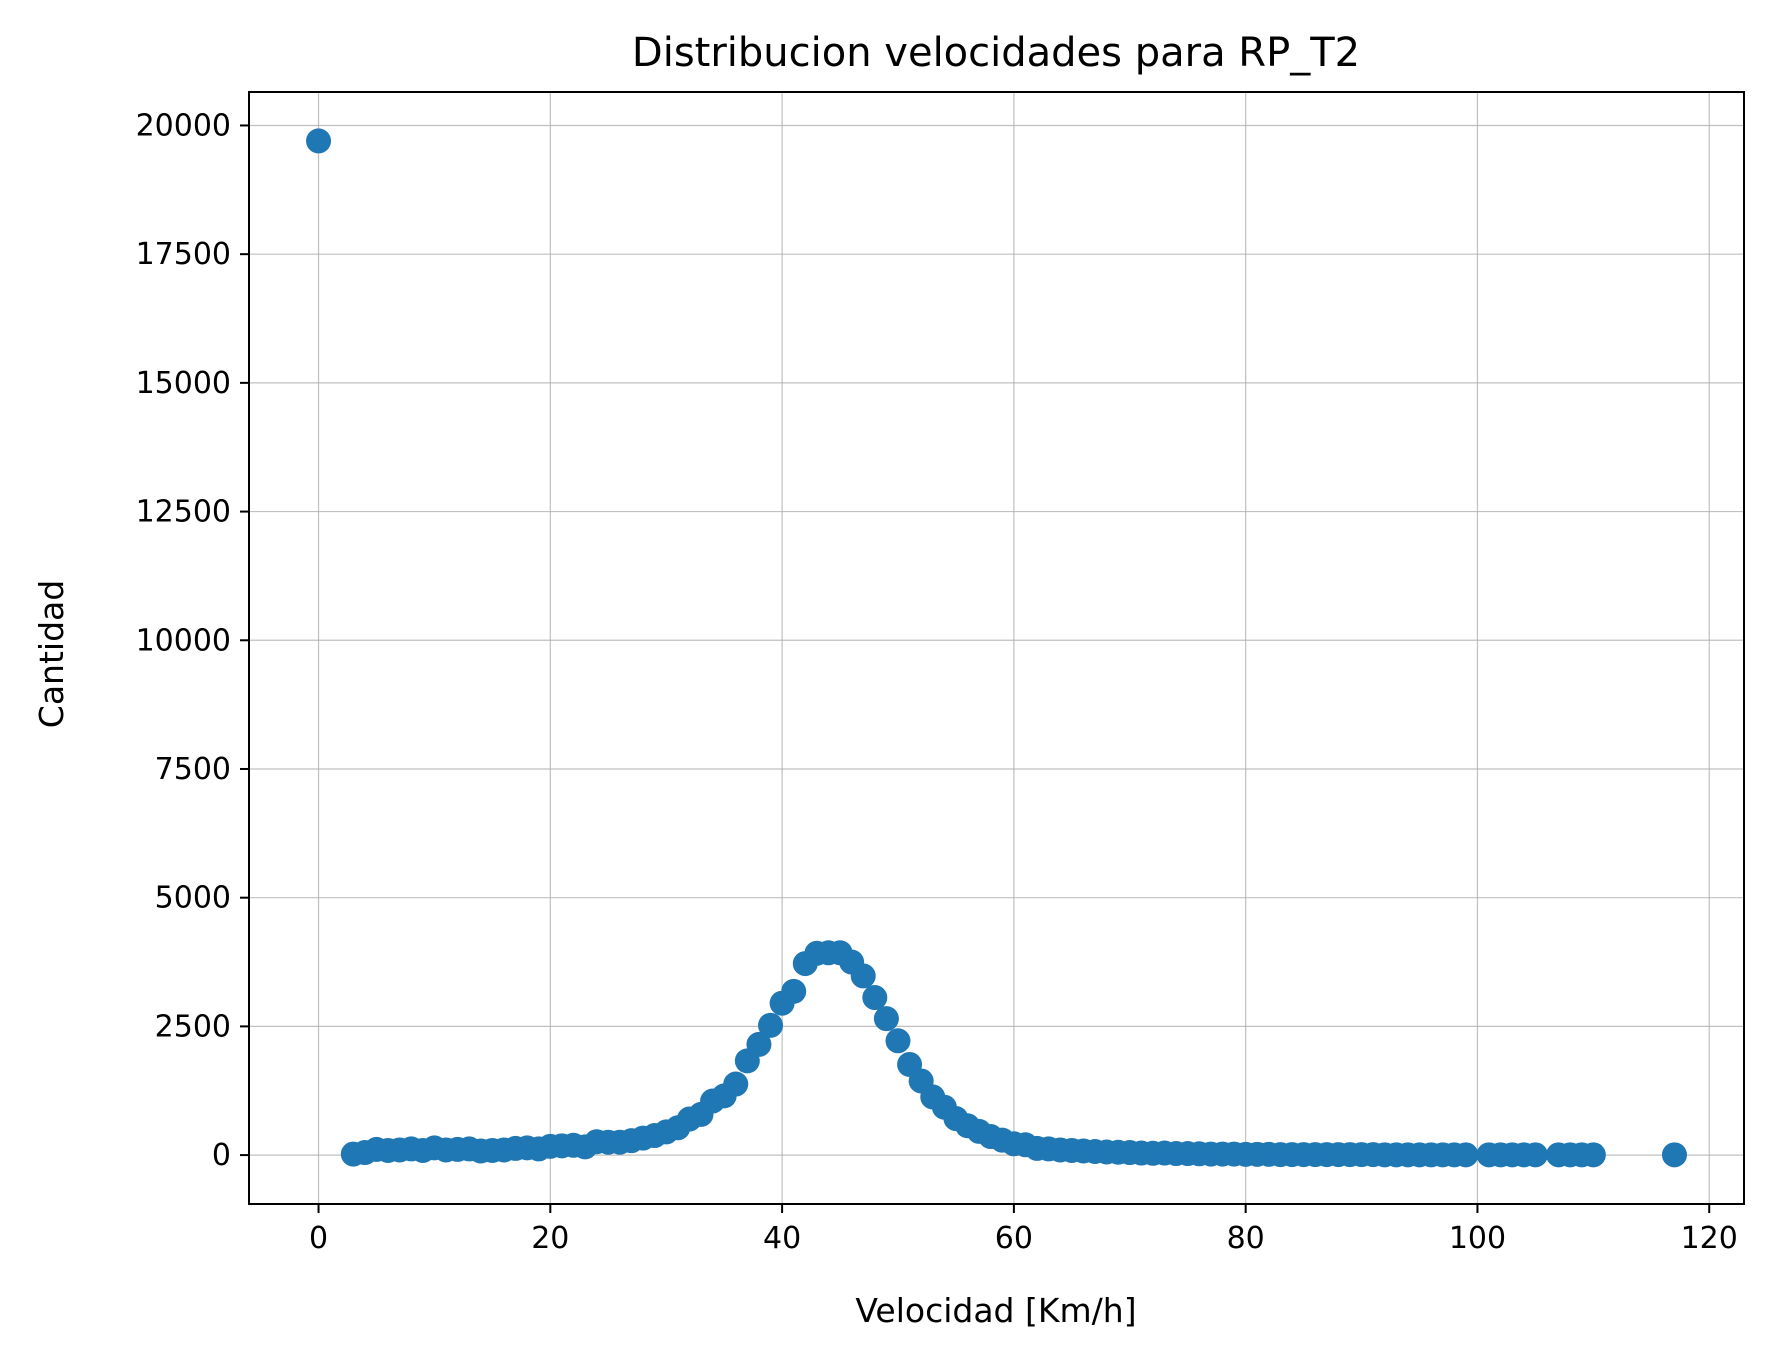 The width and height of the screenshot is (1773, 1361). Describe the element at coordinates (996, 53) in the screenshot. I see `chart-title: Distribucion velocidades para RP_T2` at that location.